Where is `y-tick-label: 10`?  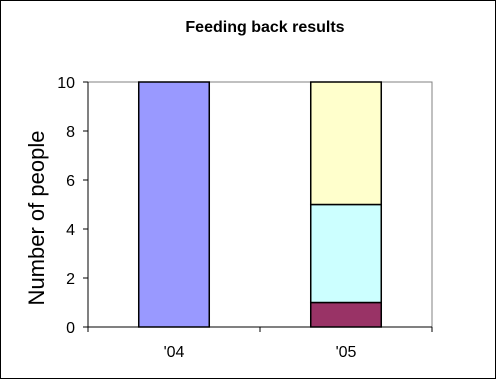 y-tick-label: 10 is located at coordinates (66, 83).